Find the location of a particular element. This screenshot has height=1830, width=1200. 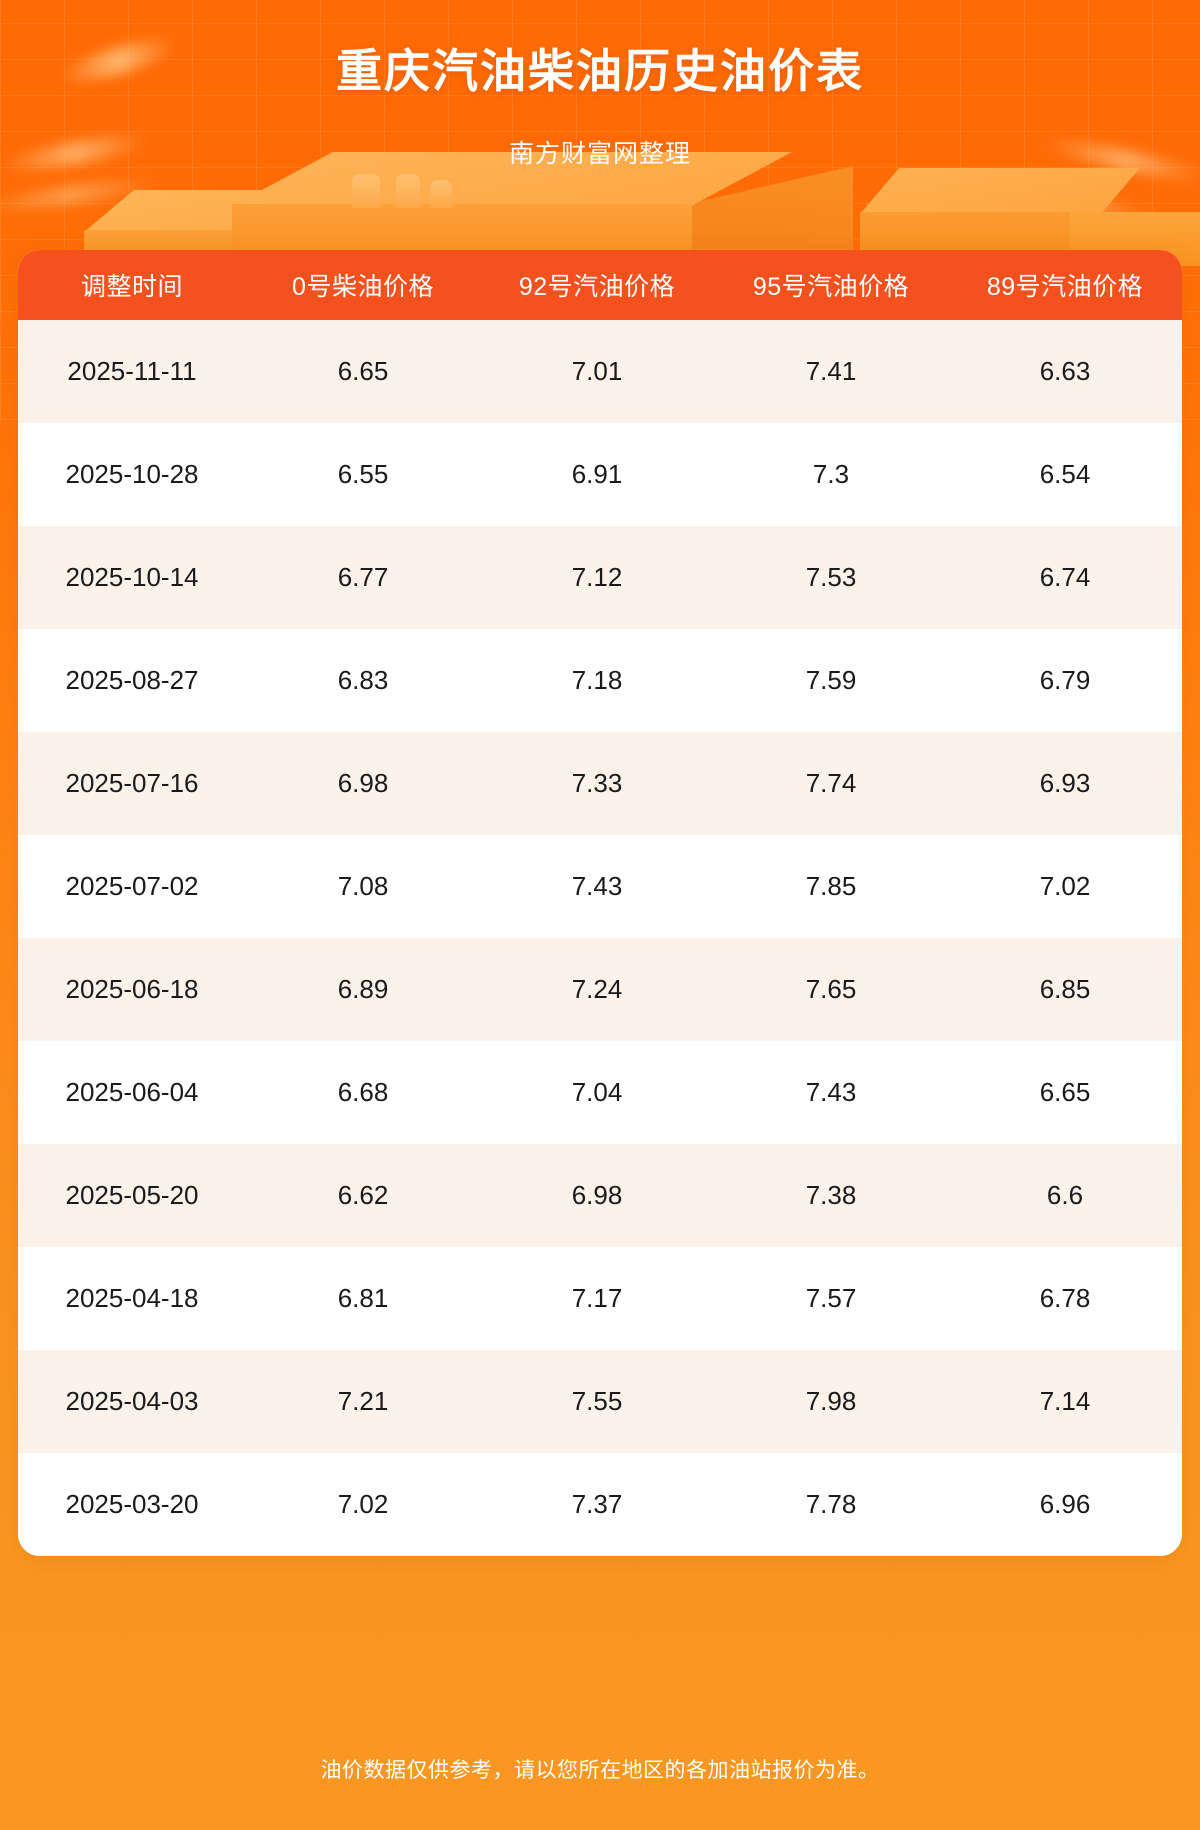

cell-date: 2025-10-14 is located at coordinates (132, 577).